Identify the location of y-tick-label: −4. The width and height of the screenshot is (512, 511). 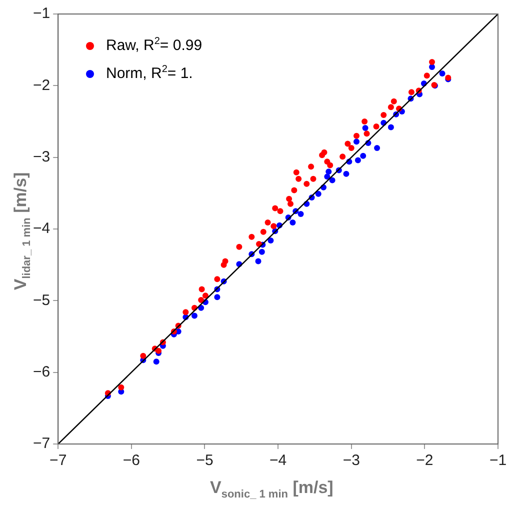
(41, 229).